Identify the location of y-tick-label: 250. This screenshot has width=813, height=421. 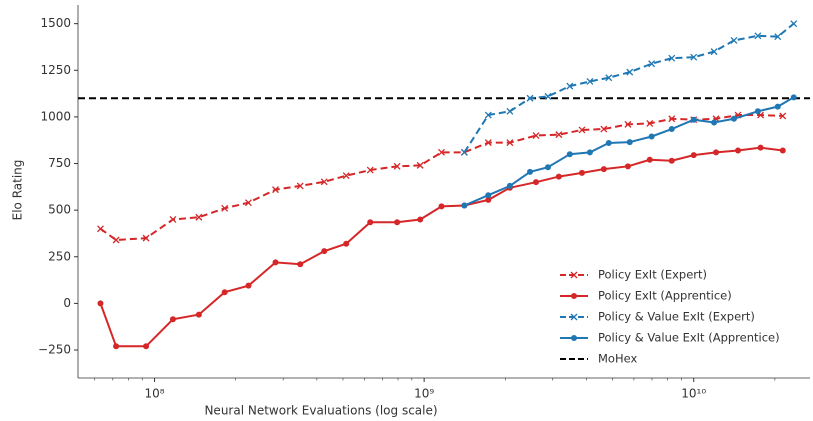
(59, 256).